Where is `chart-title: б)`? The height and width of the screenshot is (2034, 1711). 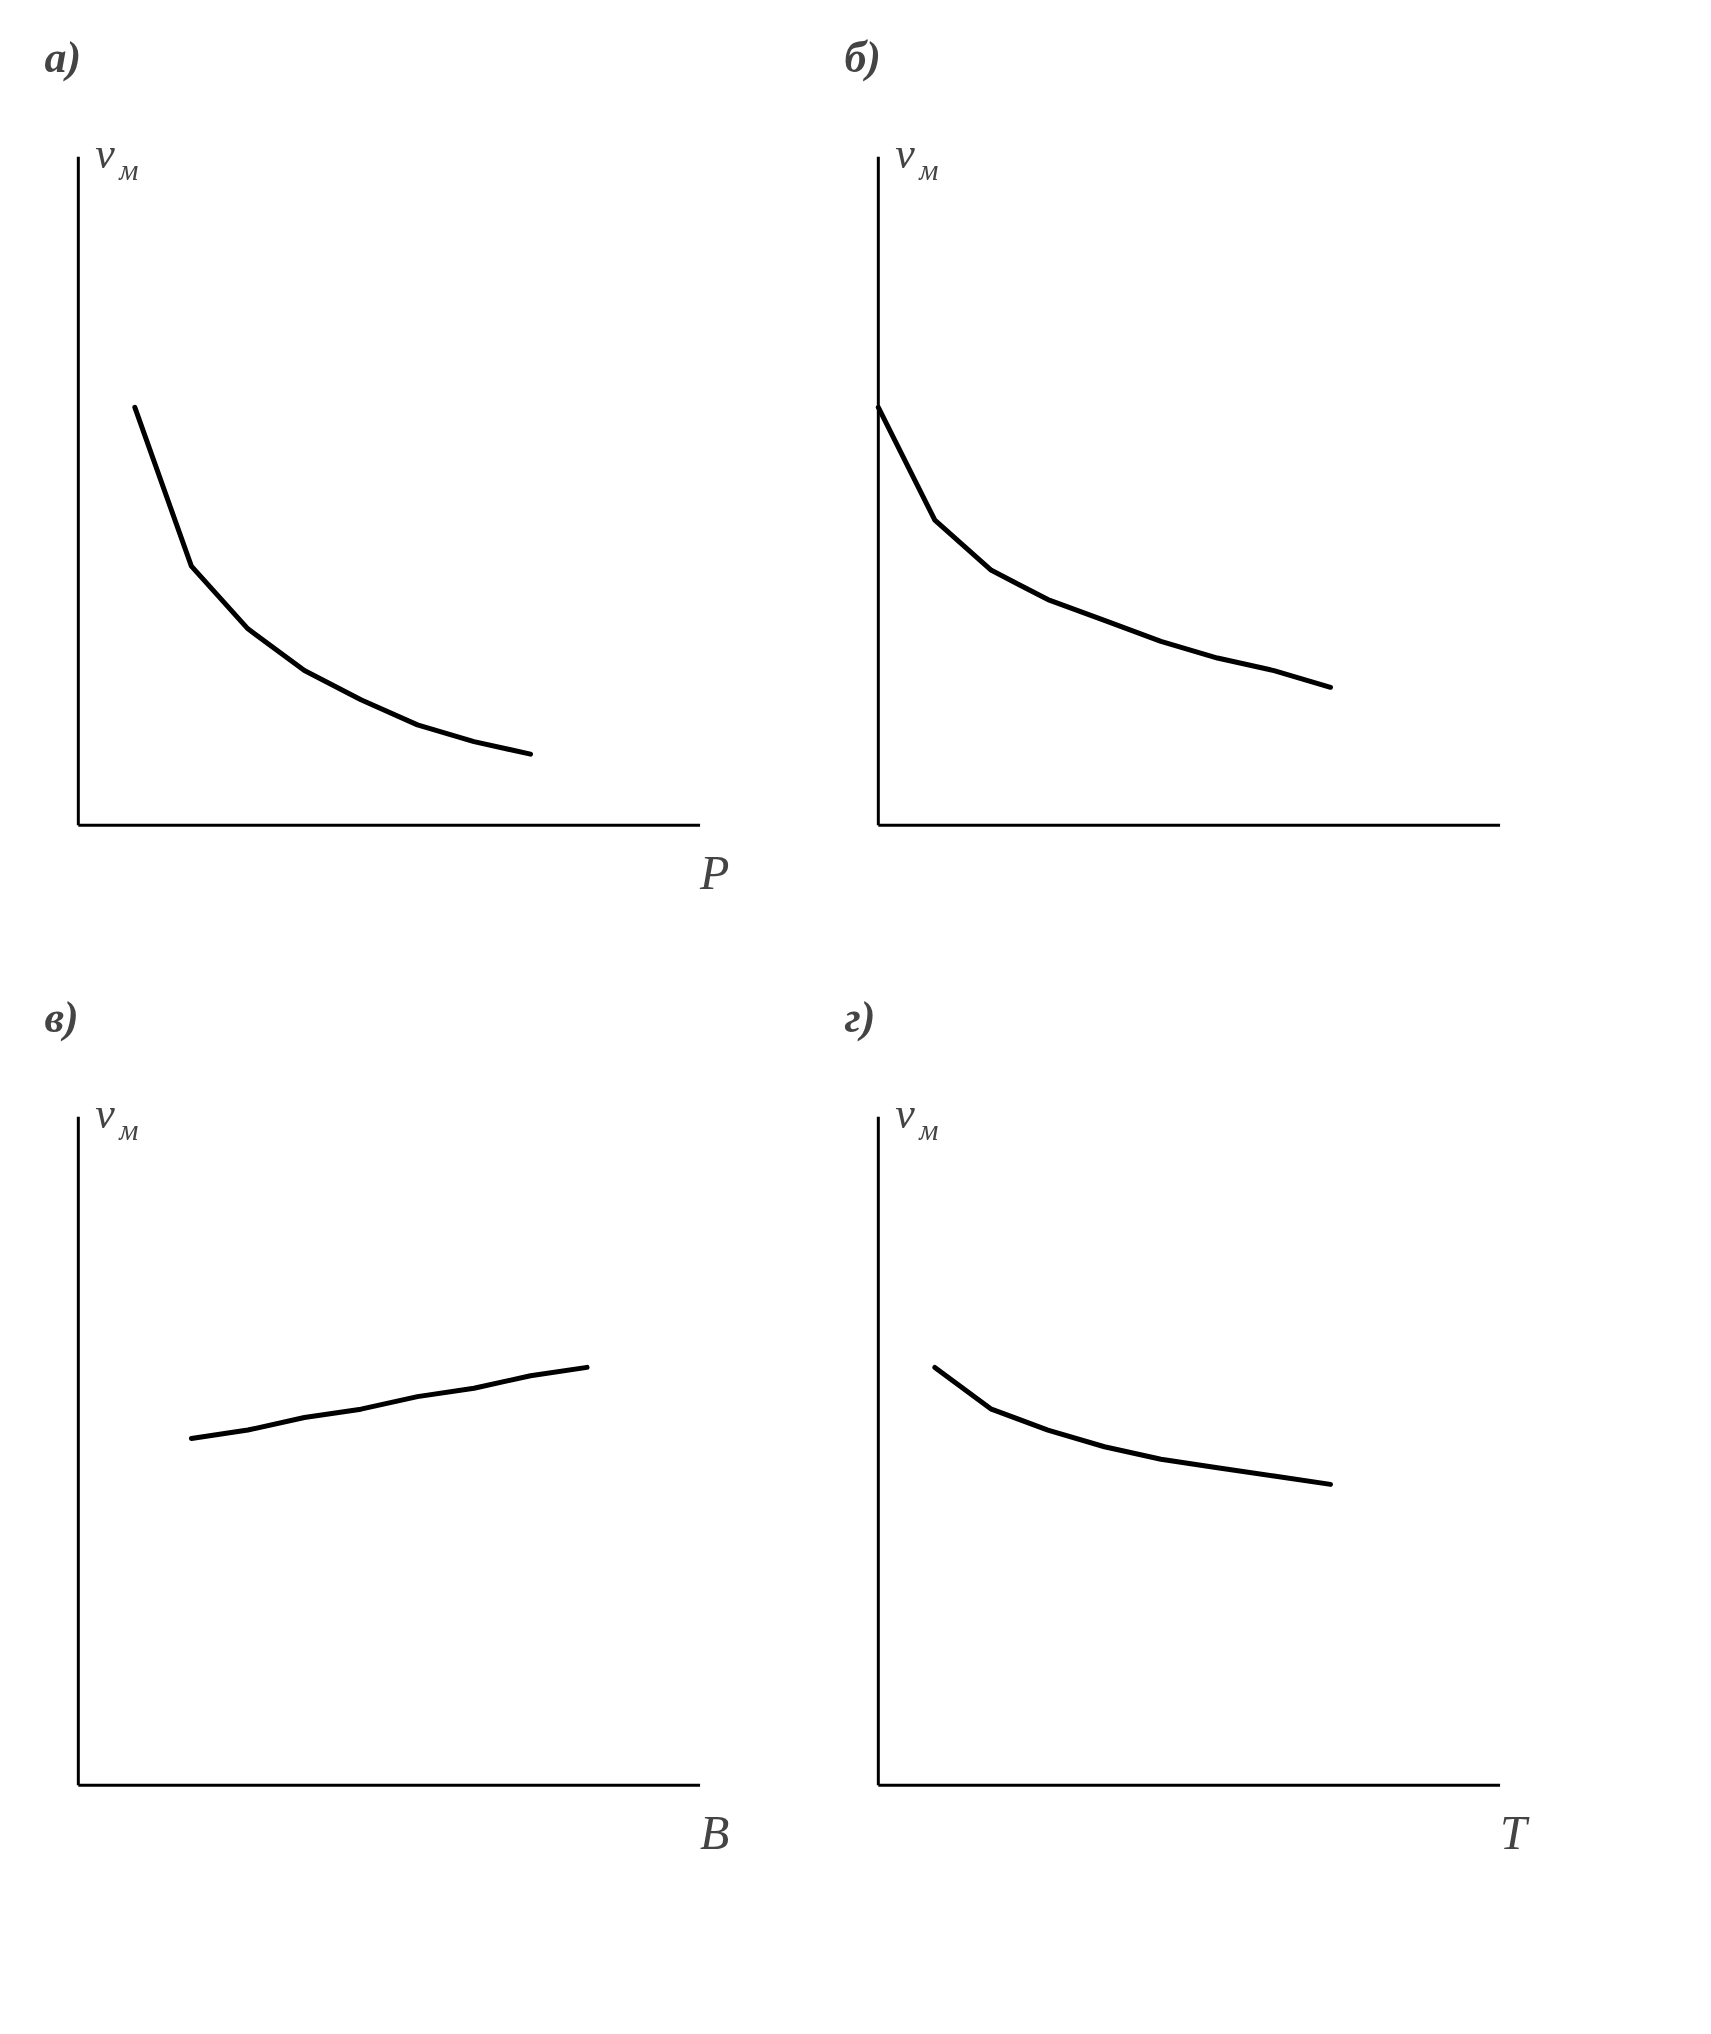
chart-title: б) is located at coordinates (863, 57).